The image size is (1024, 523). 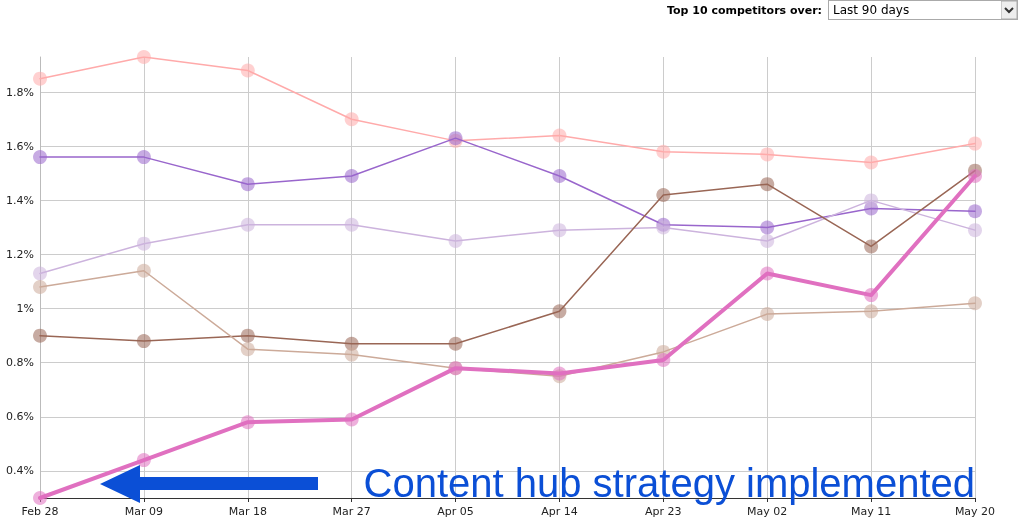 I want to click on x-tick-label: Mar 18, so click(x=247, y=511).